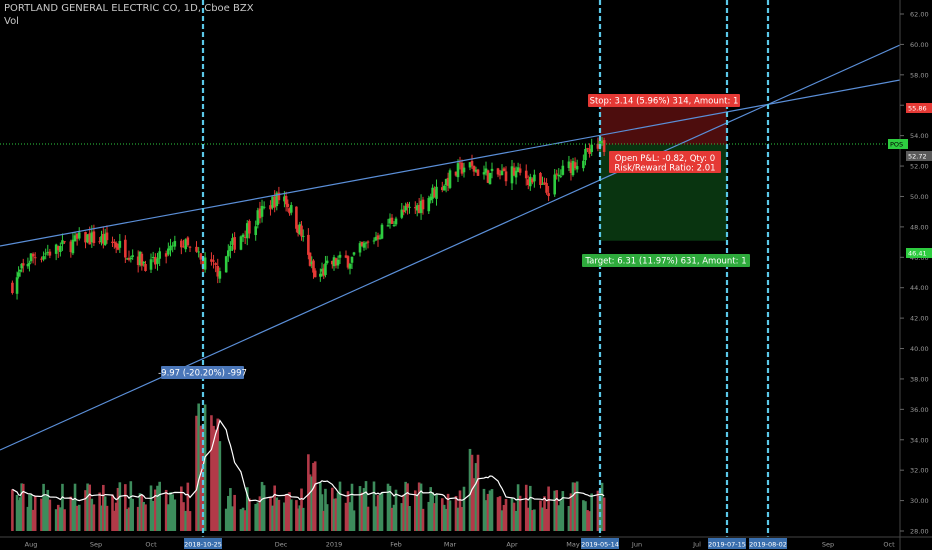 Image resolution: width=932 pixels, height=550 pixels. What do you see at coordinates (636, 545) in the screenshot?
I see `x-tick-label: Jun` at bounding box center [636, 545].